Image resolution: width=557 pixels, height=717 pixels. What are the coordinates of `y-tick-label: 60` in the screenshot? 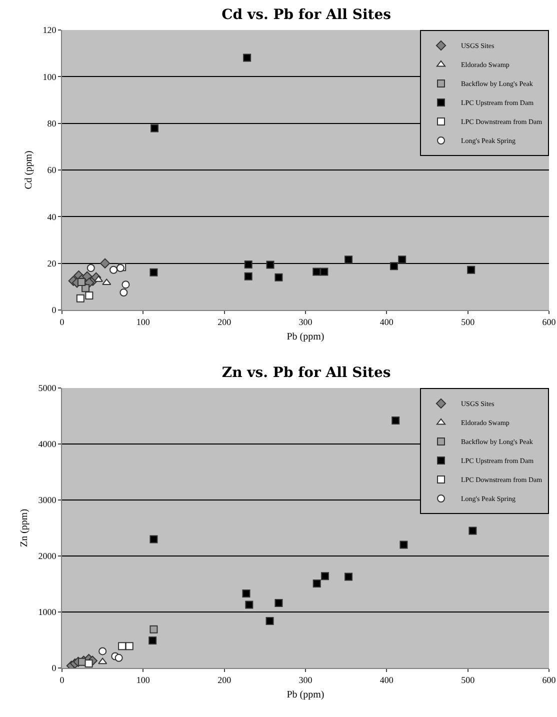 It's located at (52, 170).